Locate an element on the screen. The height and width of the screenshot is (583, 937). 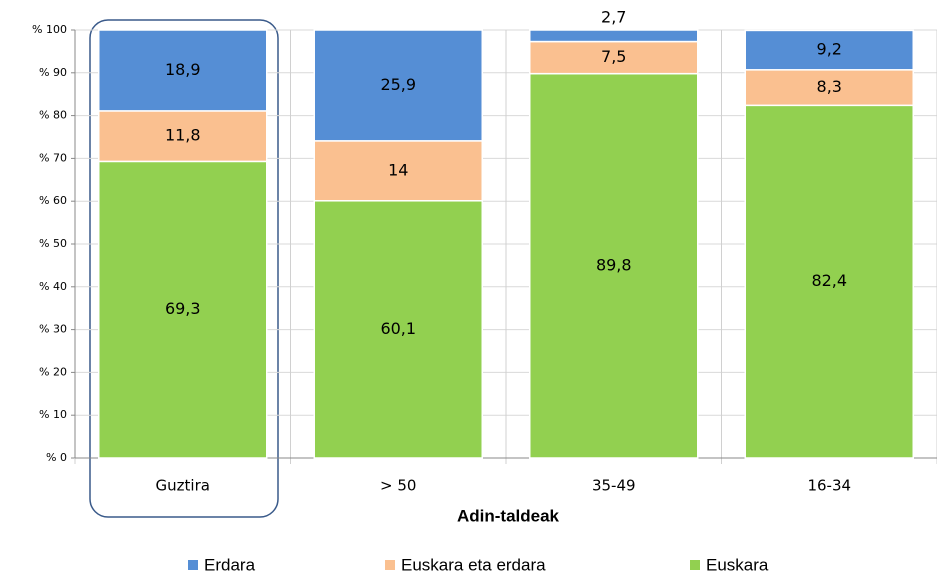
y-tick-label: % 50 is located at coordinates (53, 243).